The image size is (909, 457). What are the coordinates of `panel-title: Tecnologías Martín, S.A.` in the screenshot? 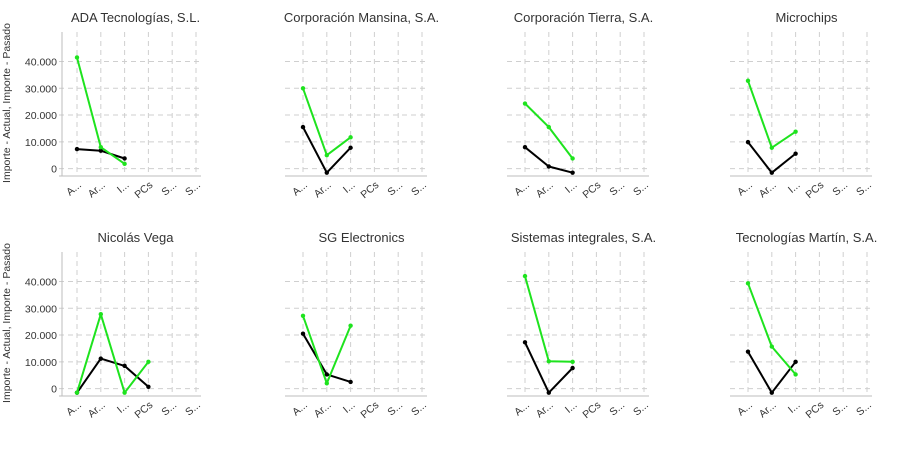 It's located at (807, 237).